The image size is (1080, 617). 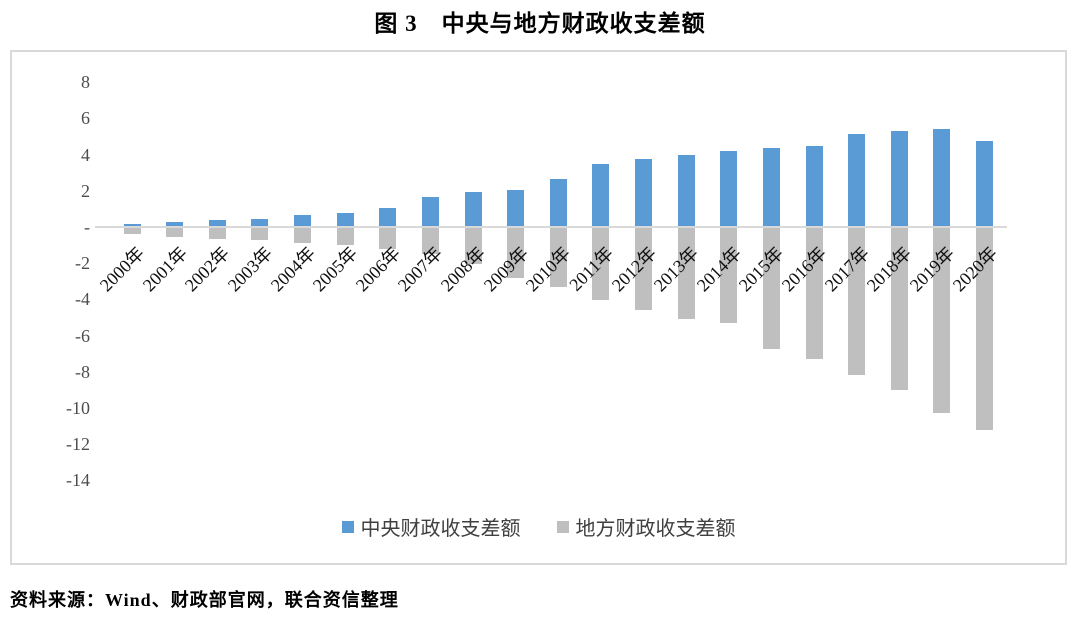 What do you see at coordinates (558, 257) in the screenshot?
I see `bar-local-2010` at bounding box center [558, 257].